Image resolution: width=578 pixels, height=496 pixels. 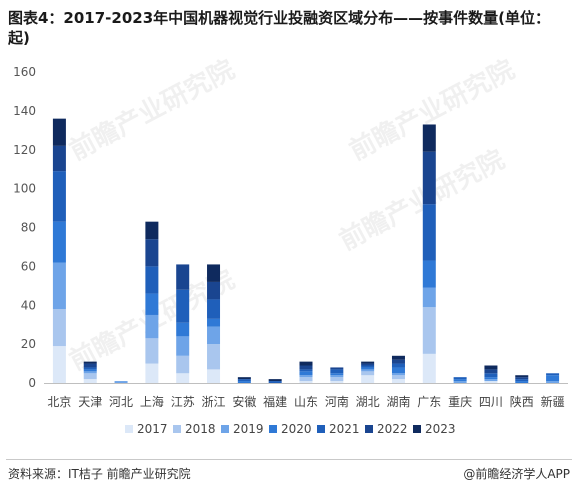 I want to click on x-tick-label: 湖北, so click(x=368, y=401).